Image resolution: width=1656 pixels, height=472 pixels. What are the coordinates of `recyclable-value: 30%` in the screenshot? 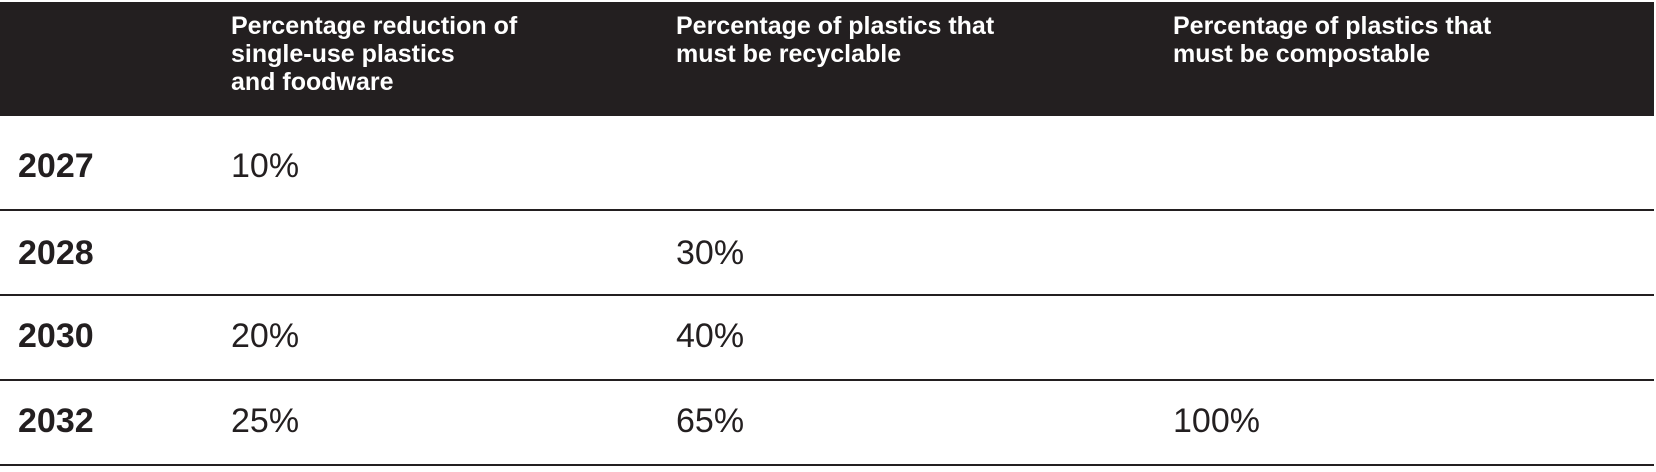 It's located at (710, 253).